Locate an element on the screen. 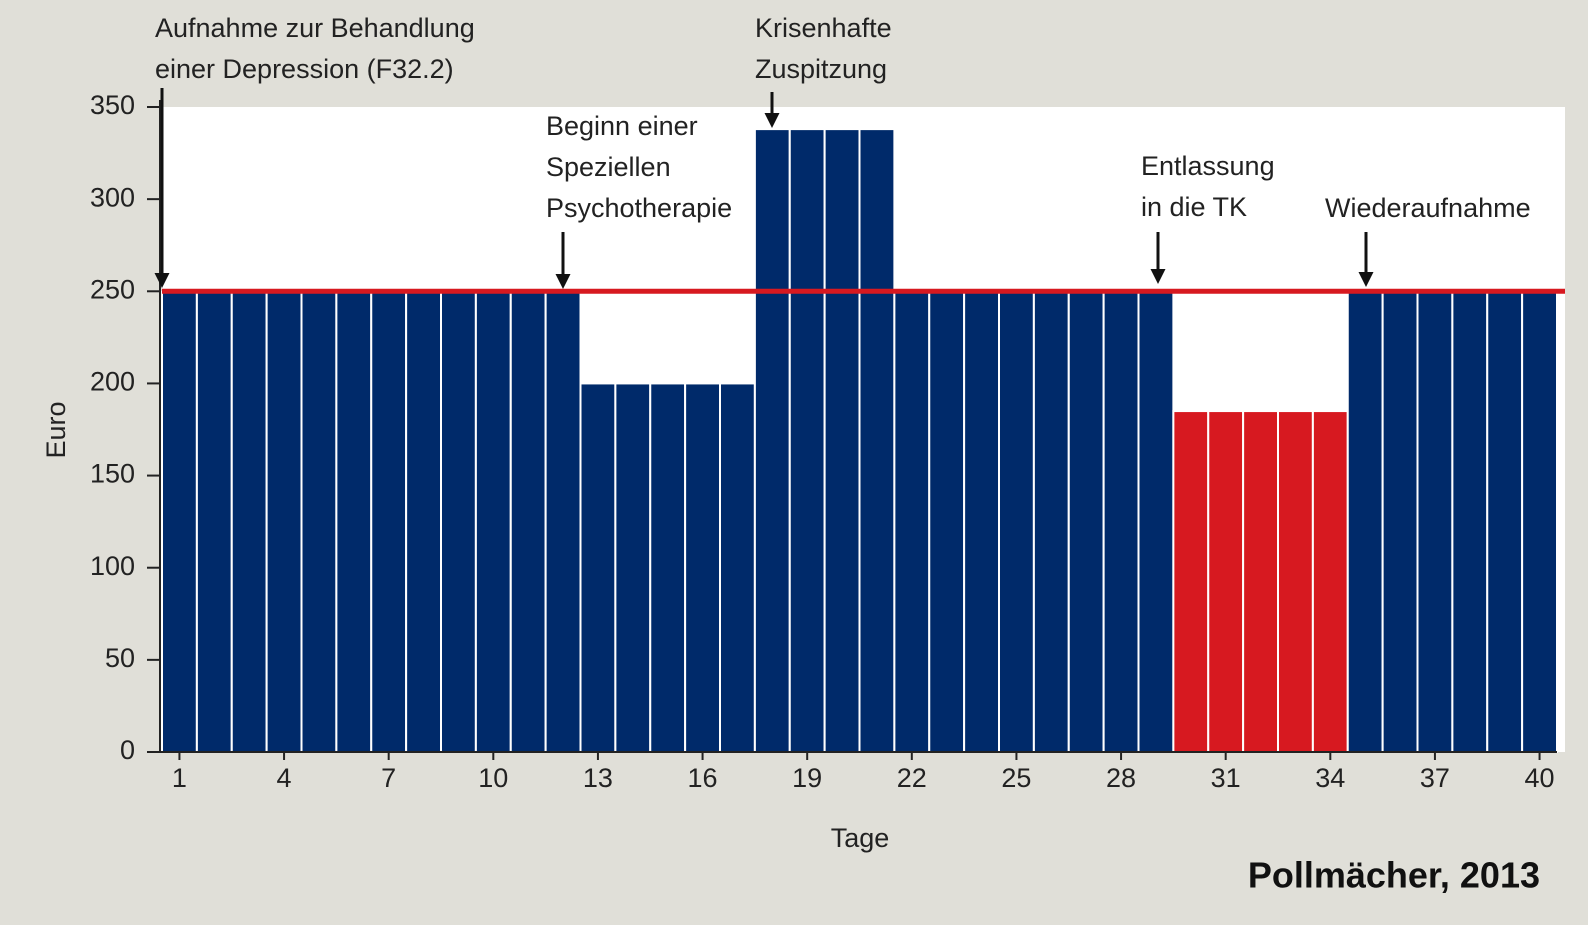  x-tick-label: 40 is located at coordinates (1540, 778).